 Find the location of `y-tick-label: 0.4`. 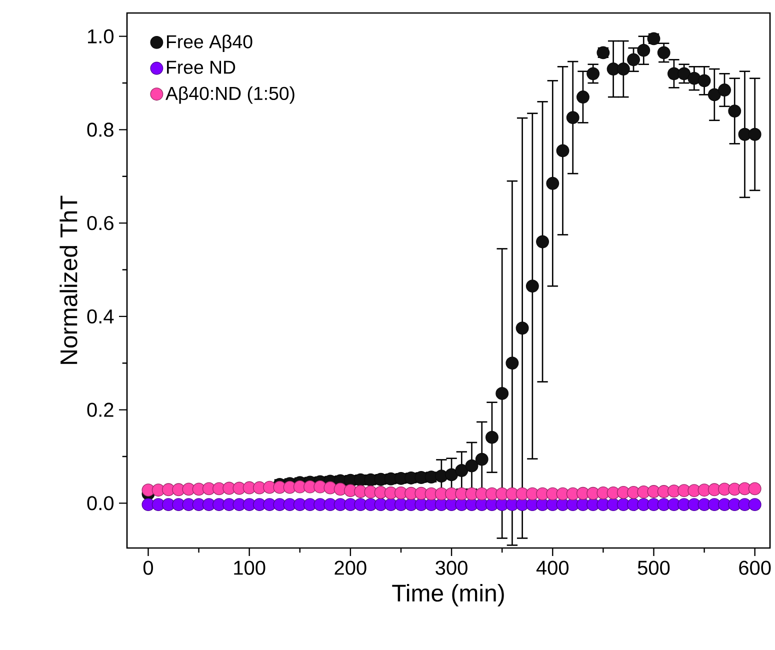

y-tick-label: 0.4 is located at coordinates (100, 316).